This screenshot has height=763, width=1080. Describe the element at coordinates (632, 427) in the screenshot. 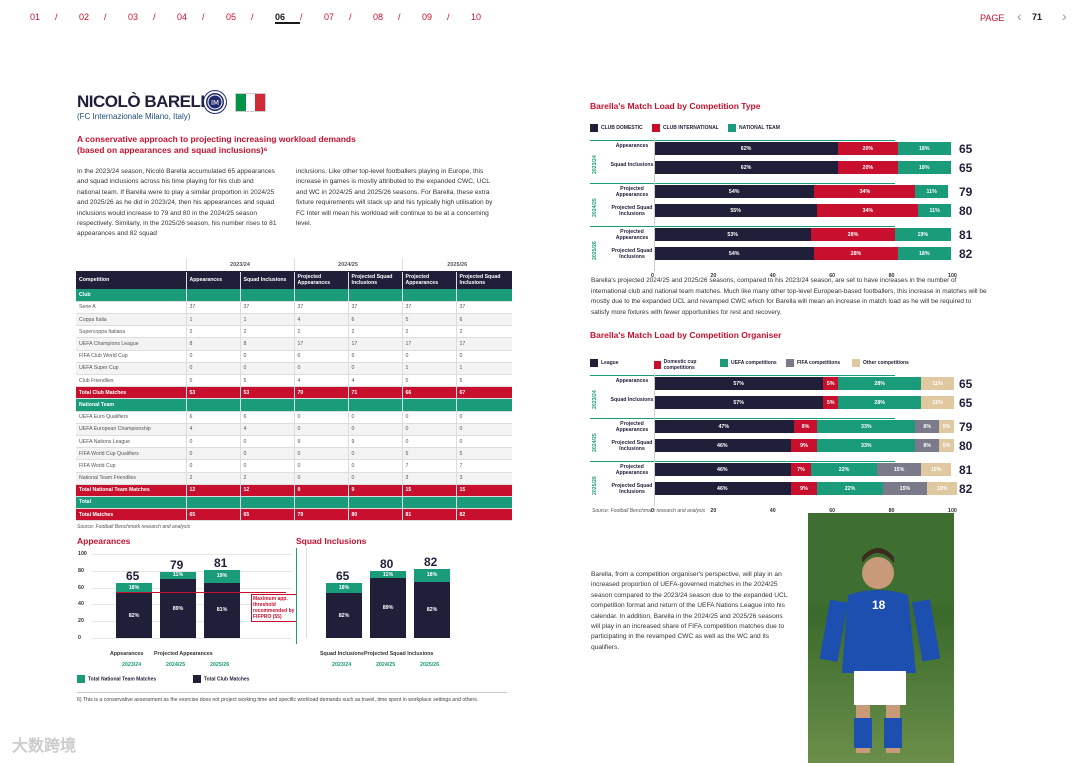

I see `row-label: Projected Appearances` at that location.